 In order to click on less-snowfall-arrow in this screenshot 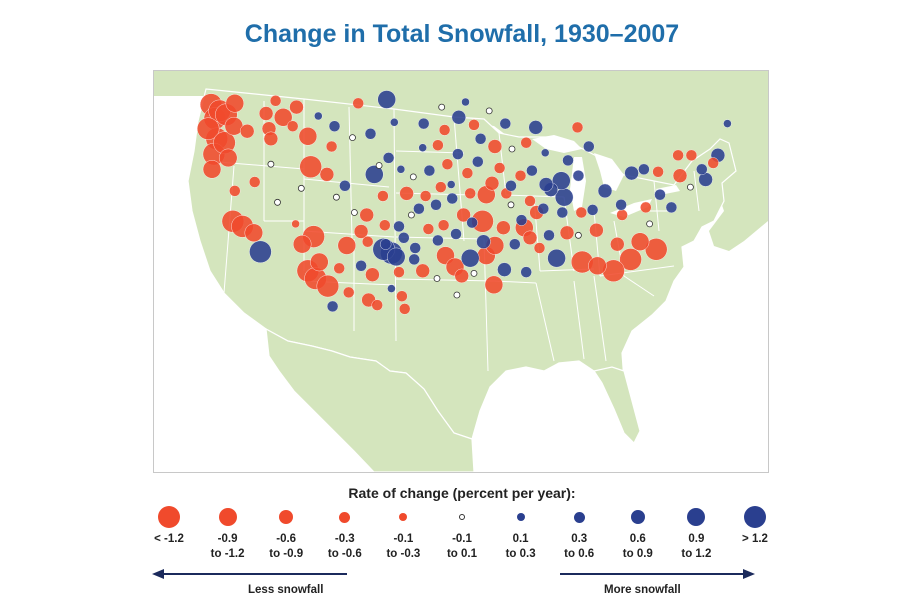, I will do `click(249, 574)`.